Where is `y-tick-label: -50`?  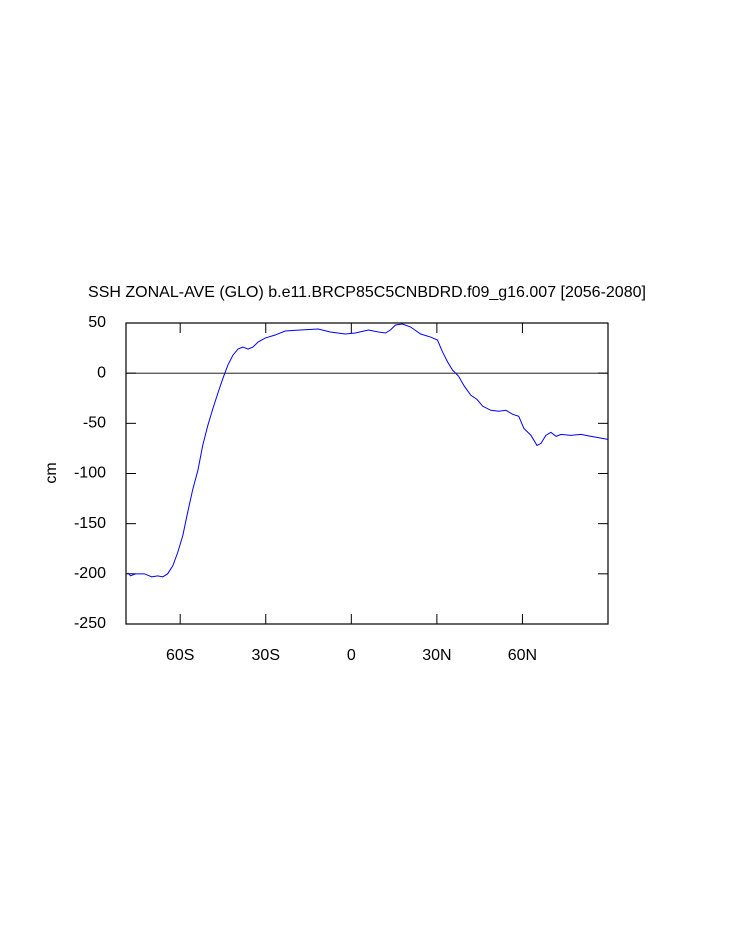 y-tick-label: -50 is located at coordinates (94, 423).